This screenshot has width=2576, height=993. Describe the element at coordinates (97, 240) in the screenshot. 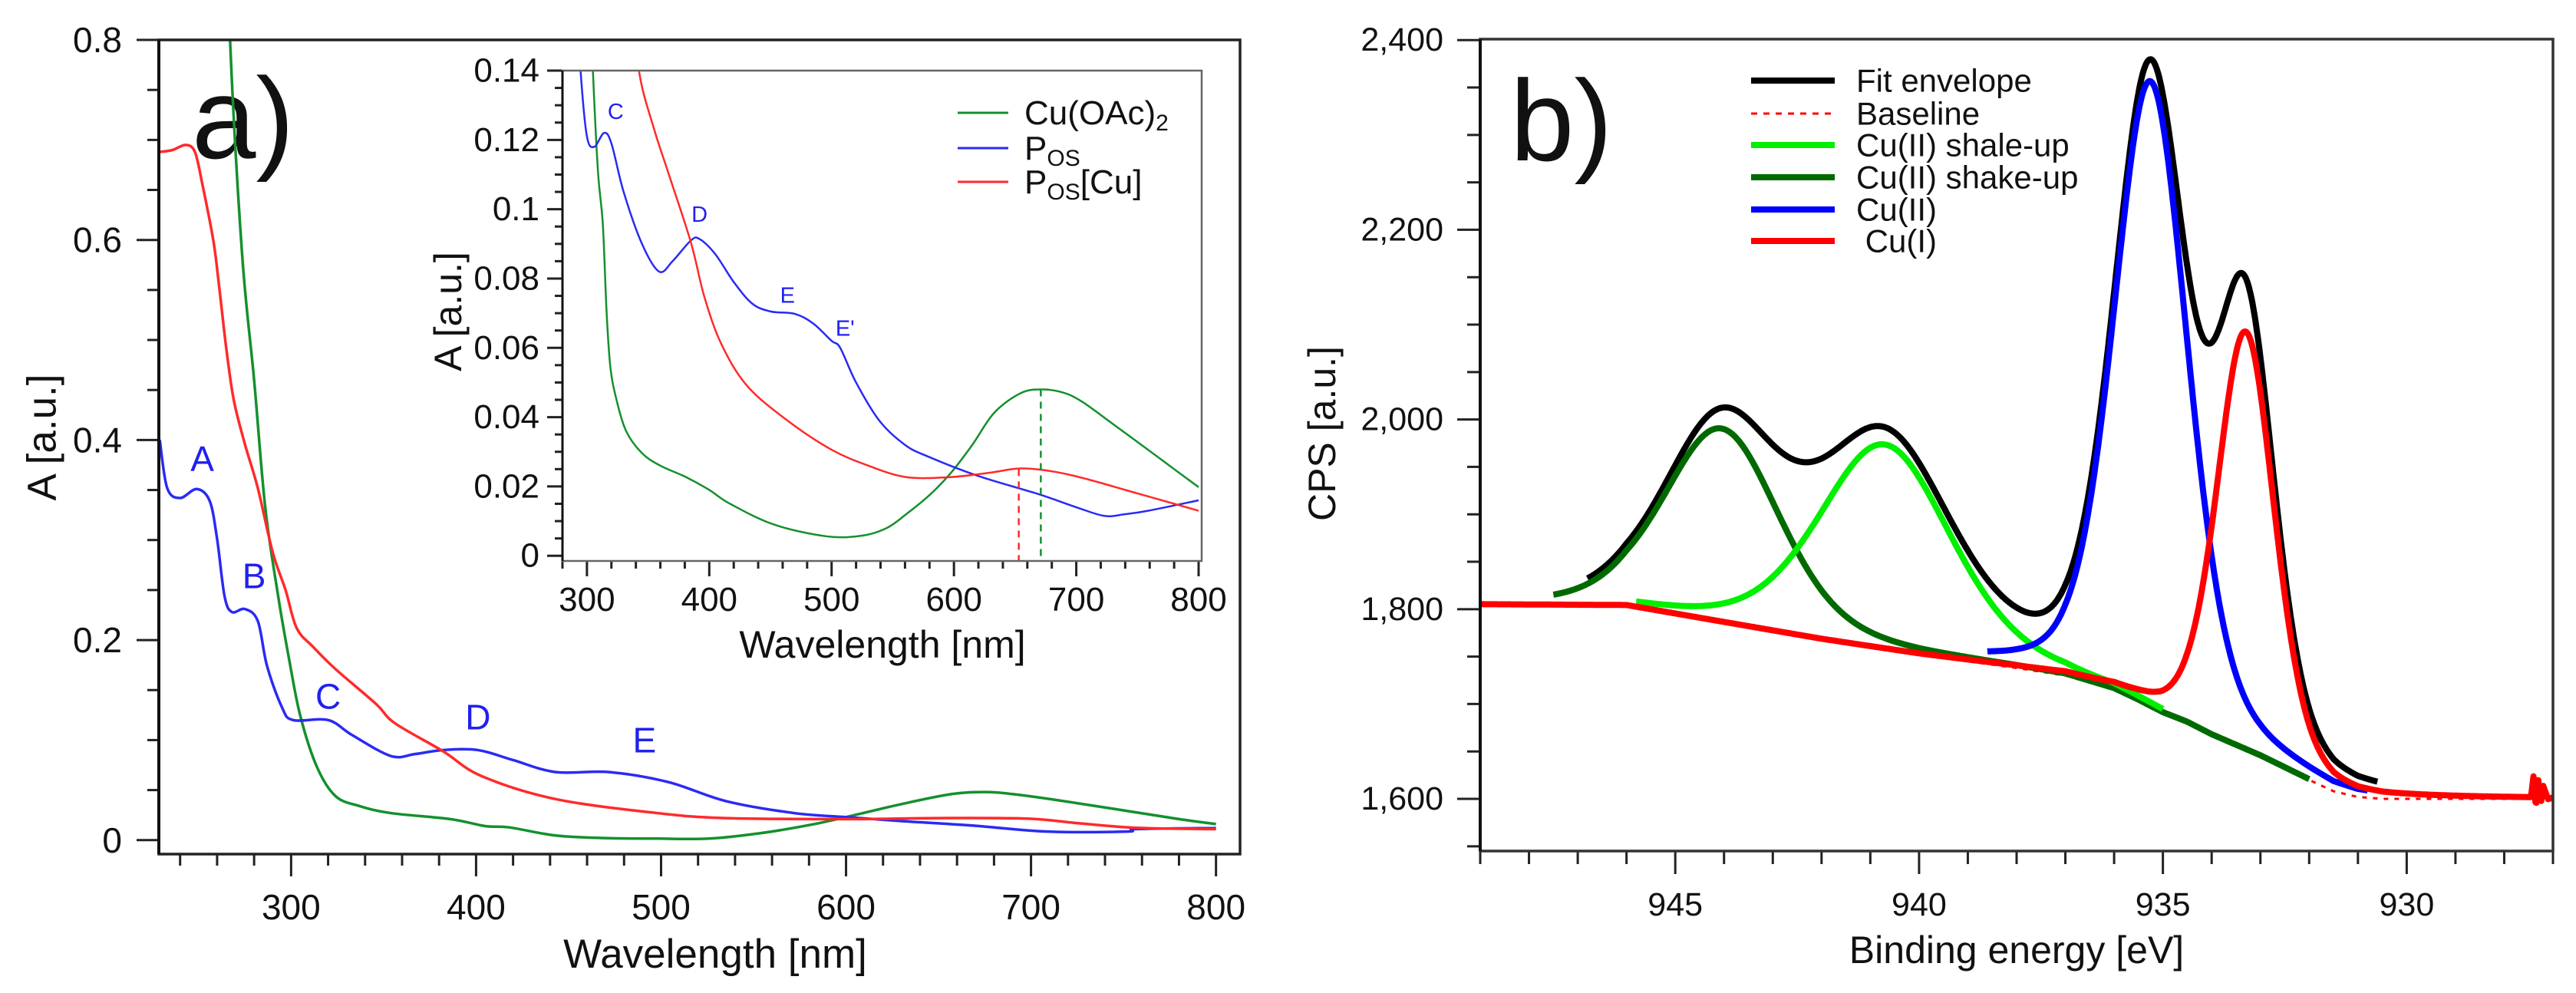

I see `y-tick-label: 0.6` at that location.